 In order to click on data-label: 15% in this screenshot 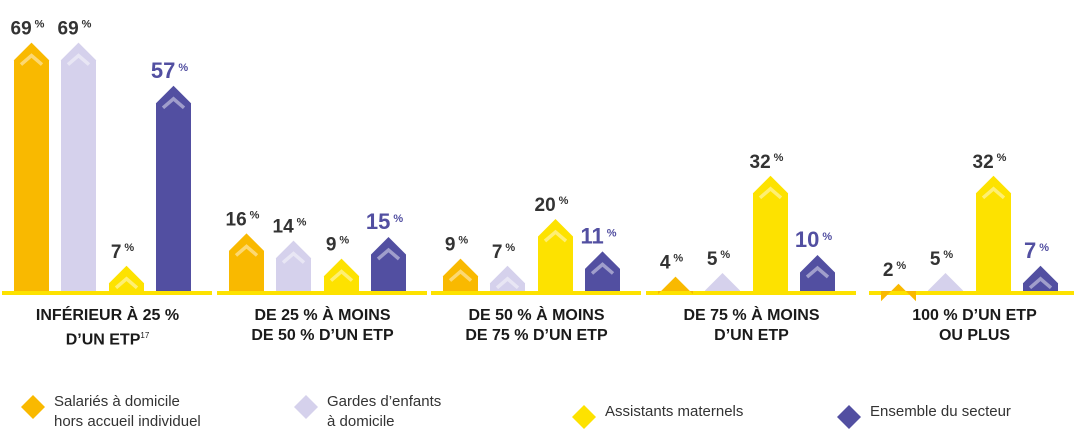, I will do `click(384, 221)`.